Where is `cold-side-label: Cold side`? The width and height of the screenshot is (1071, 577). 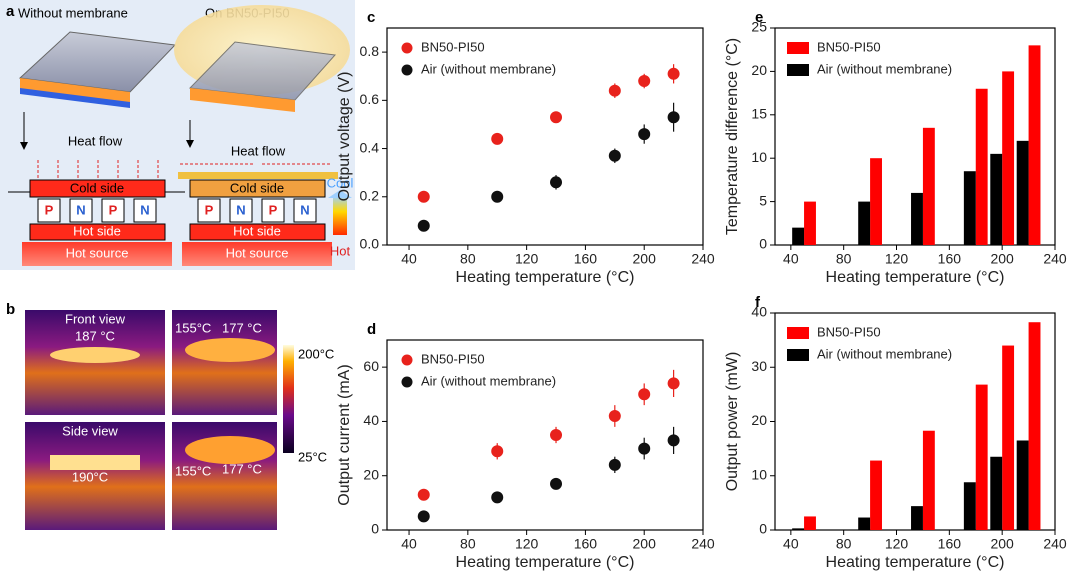 cold-side-label: Cold side is located at coordinates (97, 187).